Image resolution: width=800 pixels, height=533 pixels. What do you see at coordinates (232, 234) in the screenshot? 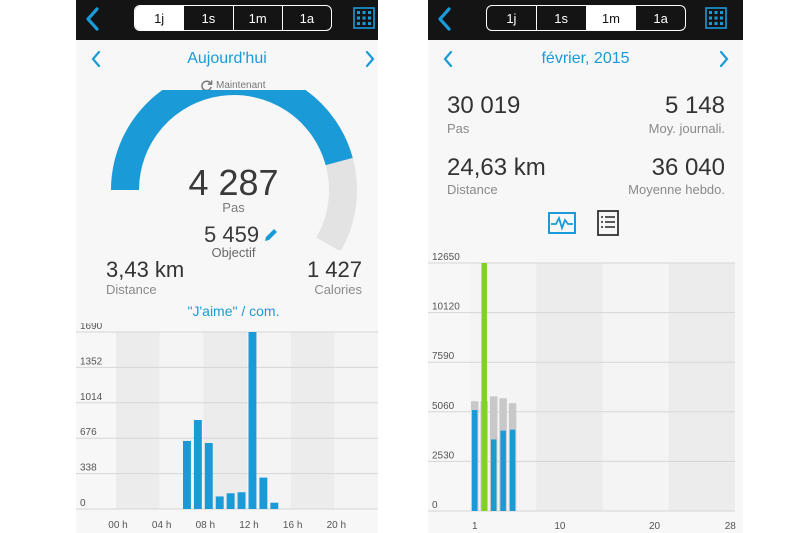
I see `goal-value: 5 459` at bounding box center [232, 234].